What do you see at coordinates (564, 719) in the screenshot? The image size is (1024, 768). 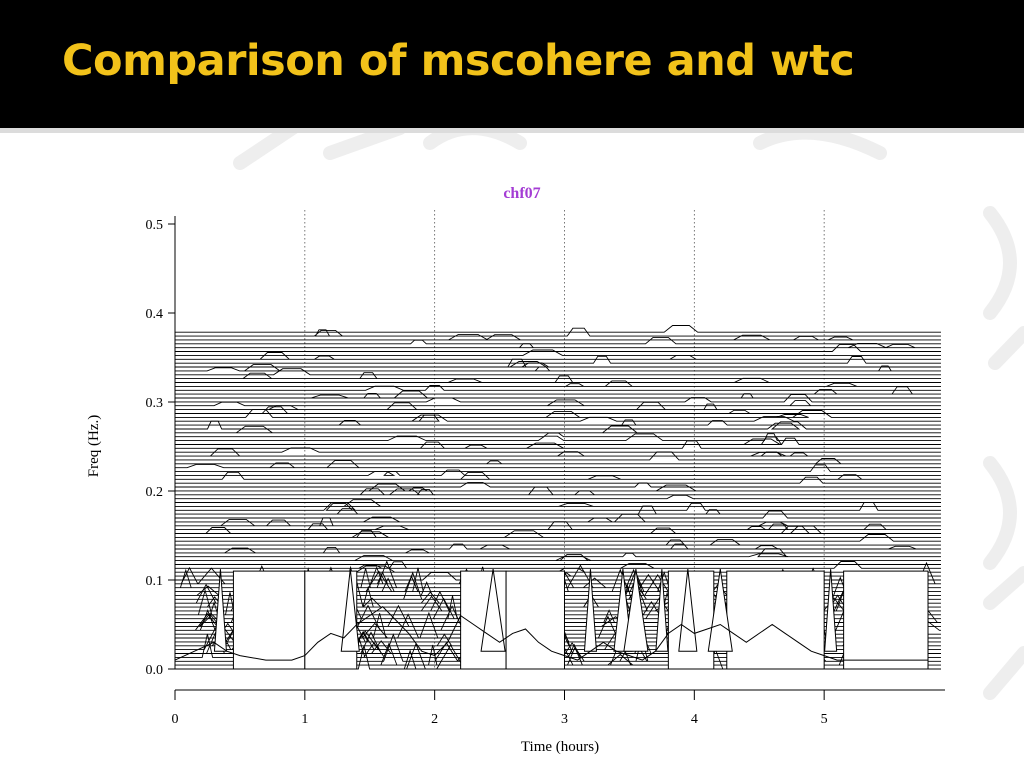 I see `x-tick-label: 3` at bounding box center [564, 719].